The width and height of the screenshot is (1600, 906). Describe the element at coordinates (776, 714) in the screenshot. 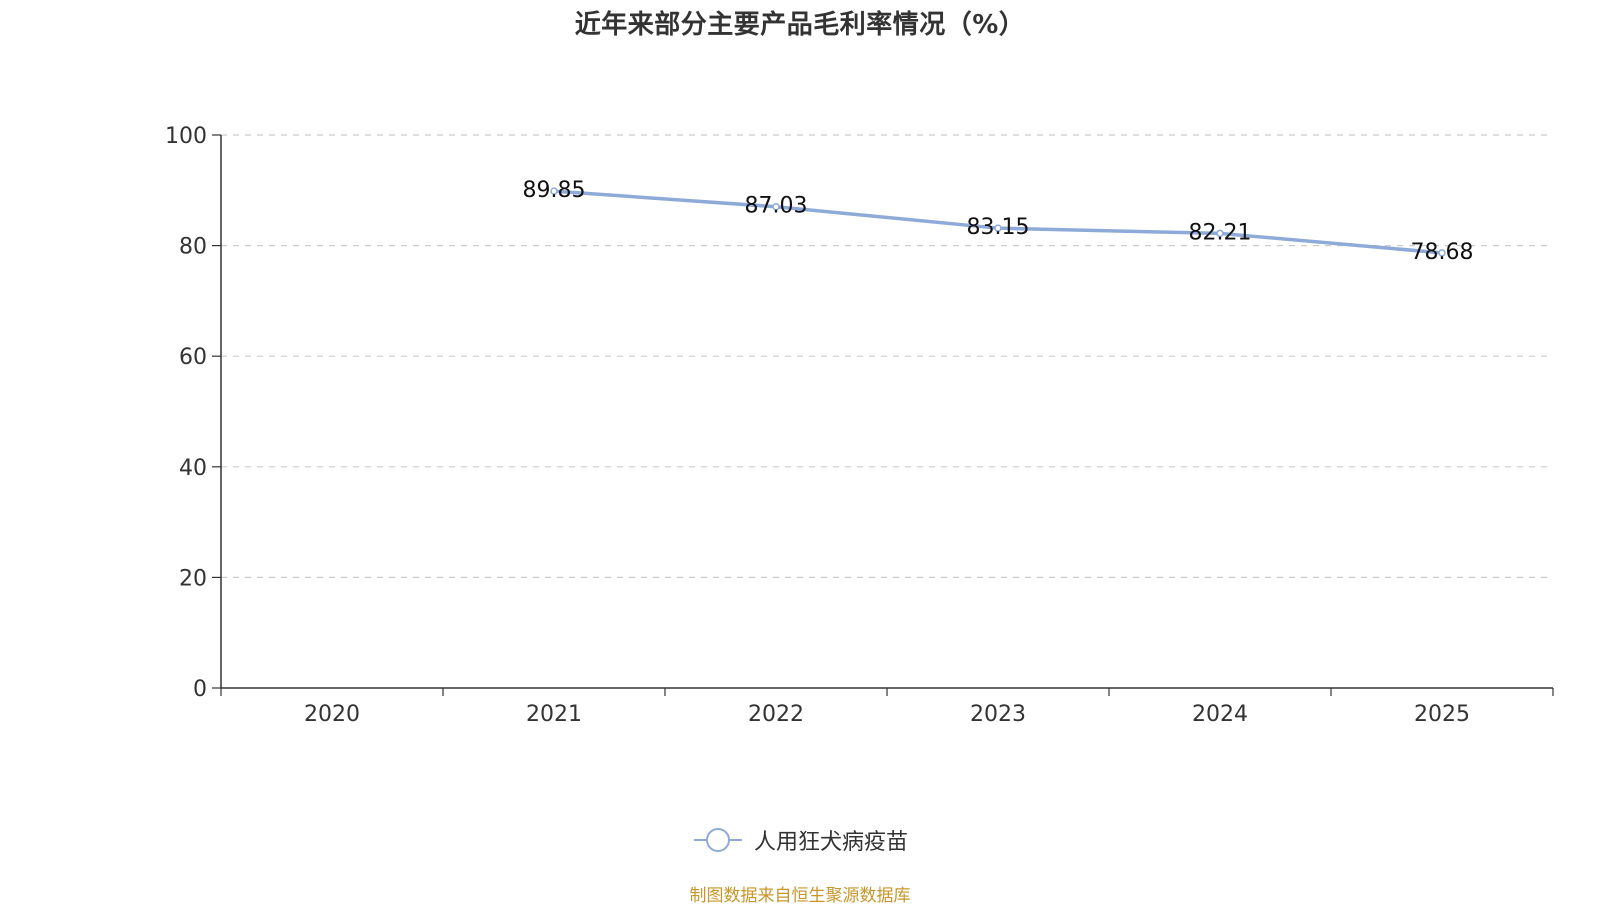

I see `x-tick-label: 2022` at that location.